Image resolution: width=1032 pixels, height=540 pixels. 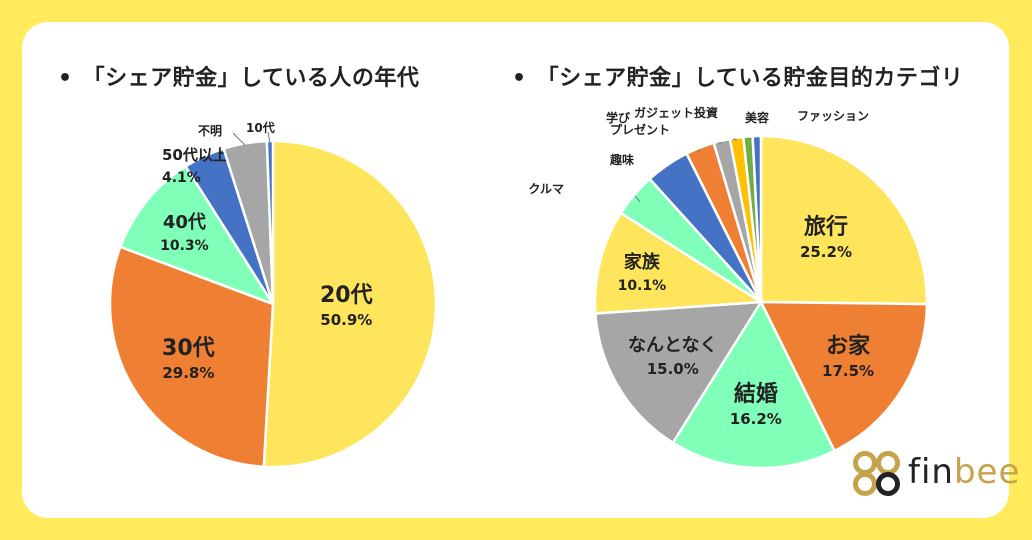 What do you see at coordinates (188, 373) in the screenshot?
I see `slice-percent: 29.8%` at bounding box center [188, 373].